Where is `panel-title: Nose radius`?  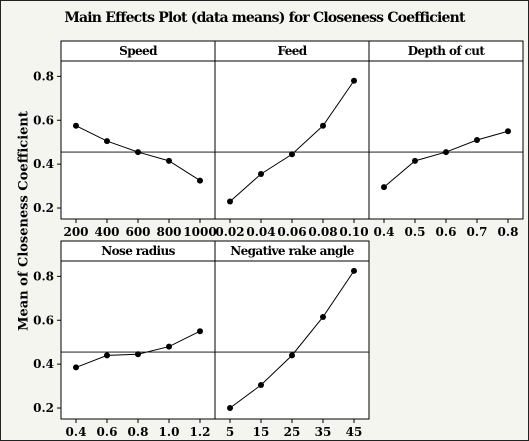
panel-title: Nose radius is located at coordinates (138, 251).